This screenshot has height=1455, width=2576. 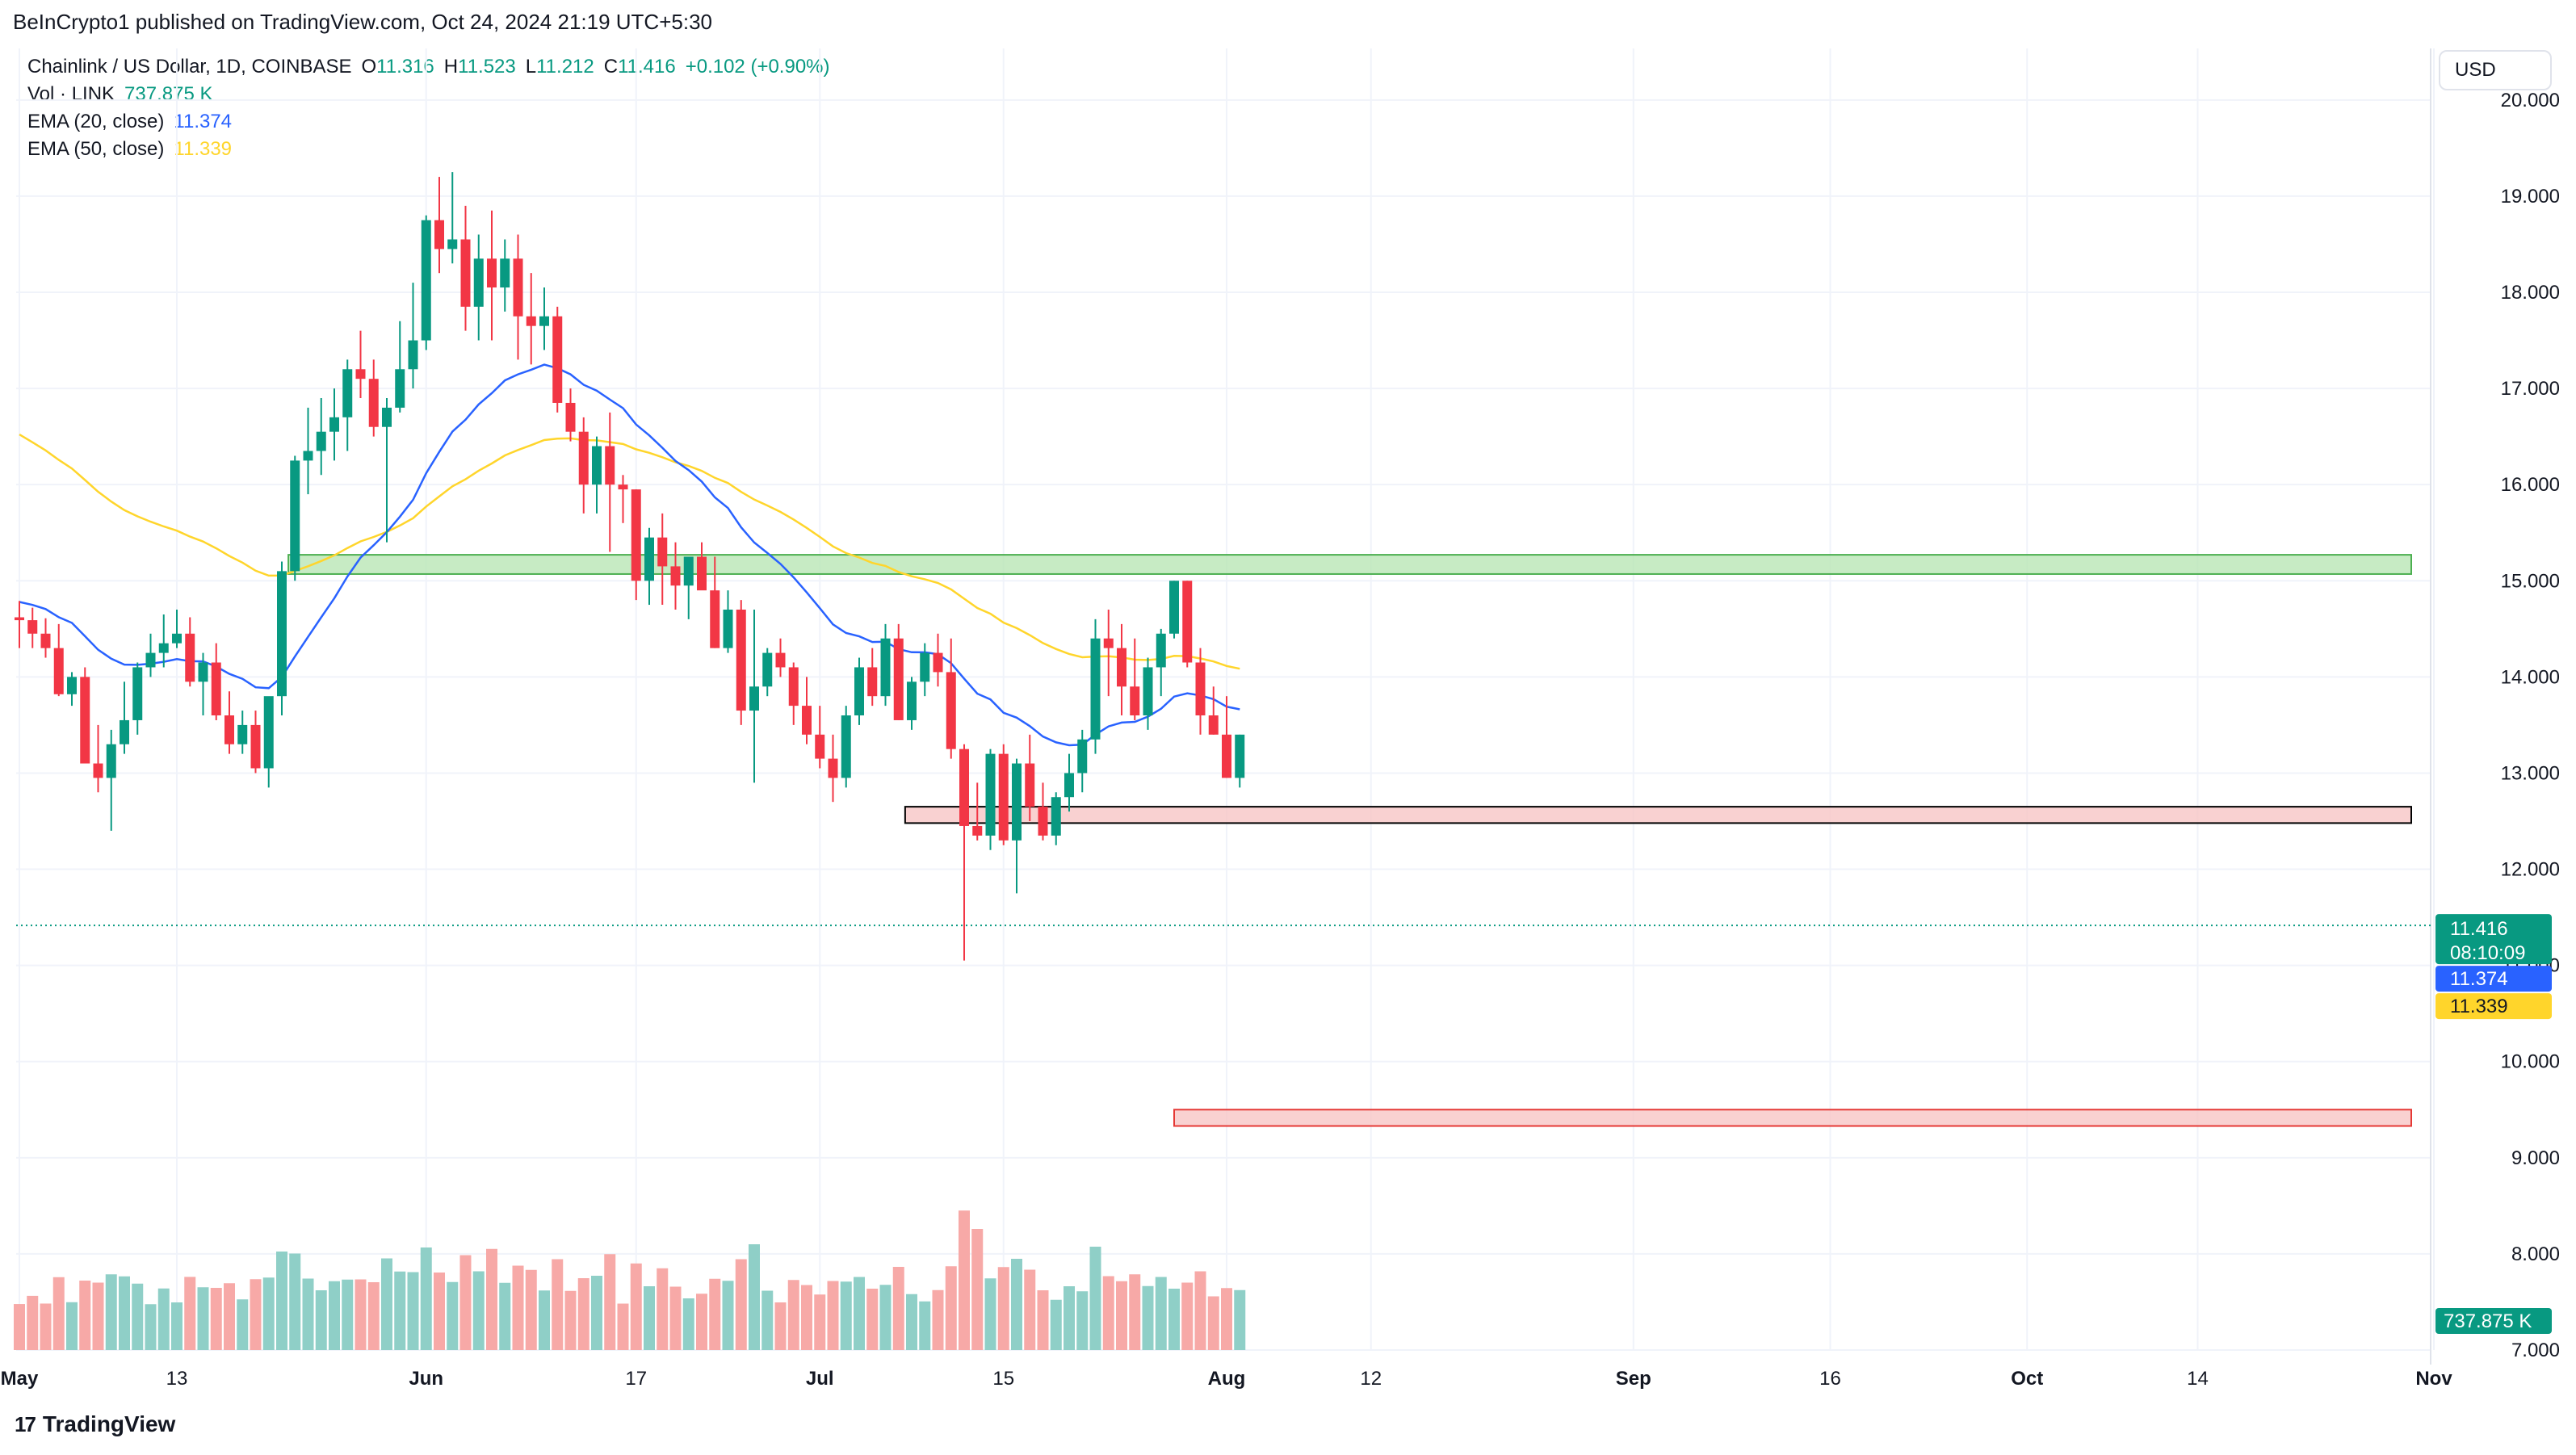 What do you see at coordinates (203, 149) in the screenshot?
I see `ema50-value: 11.339` at bounding box center [203, 149].